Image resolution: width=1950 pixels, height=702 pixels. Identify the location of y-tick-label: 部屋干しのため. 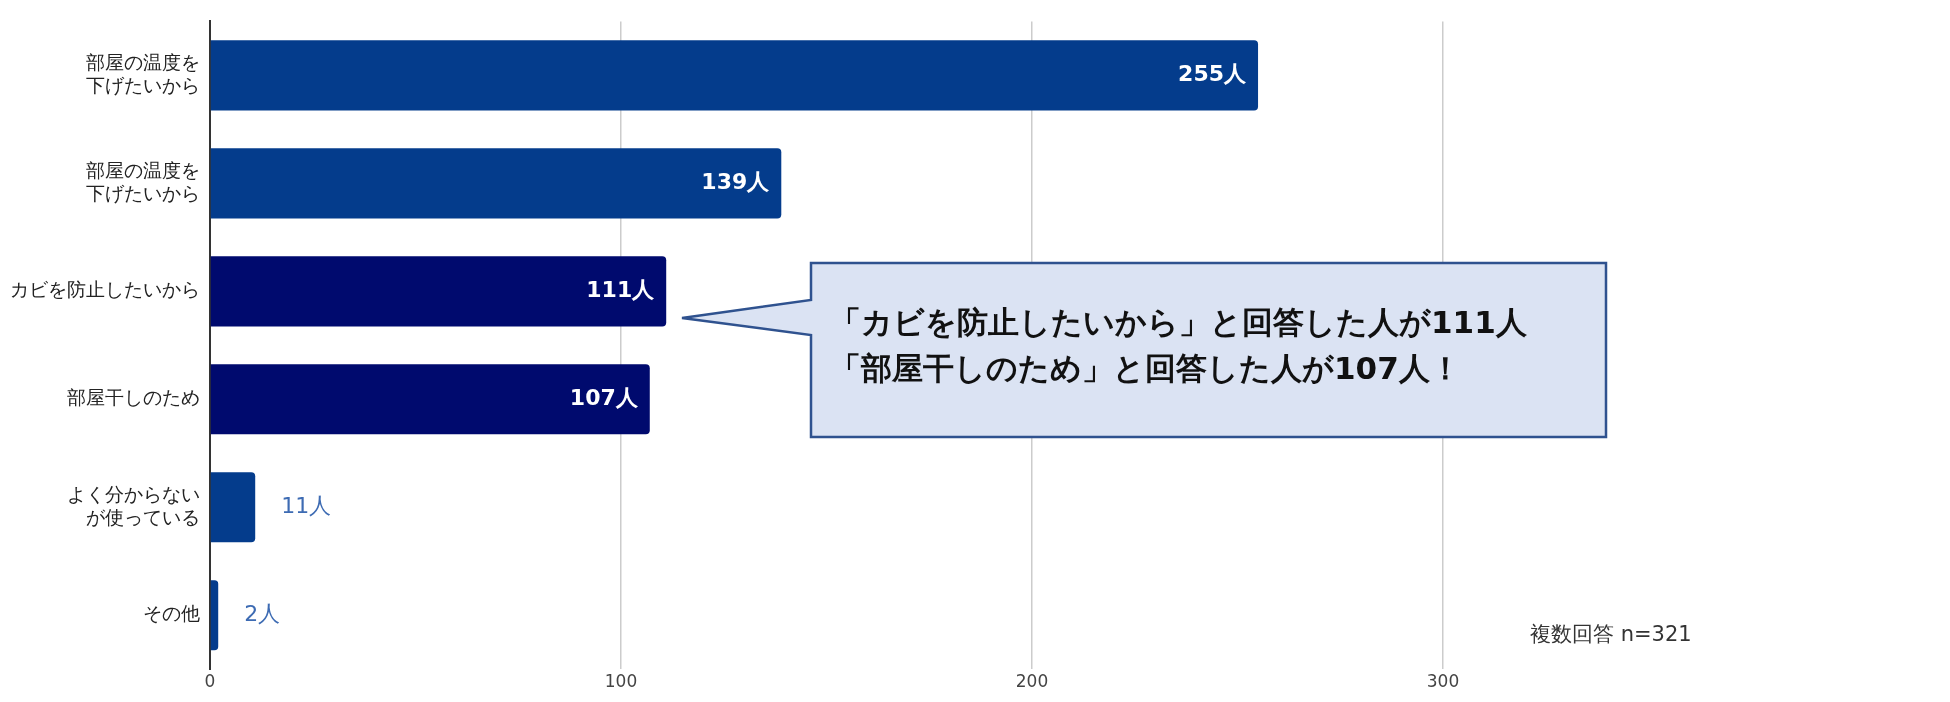
(133, 397).